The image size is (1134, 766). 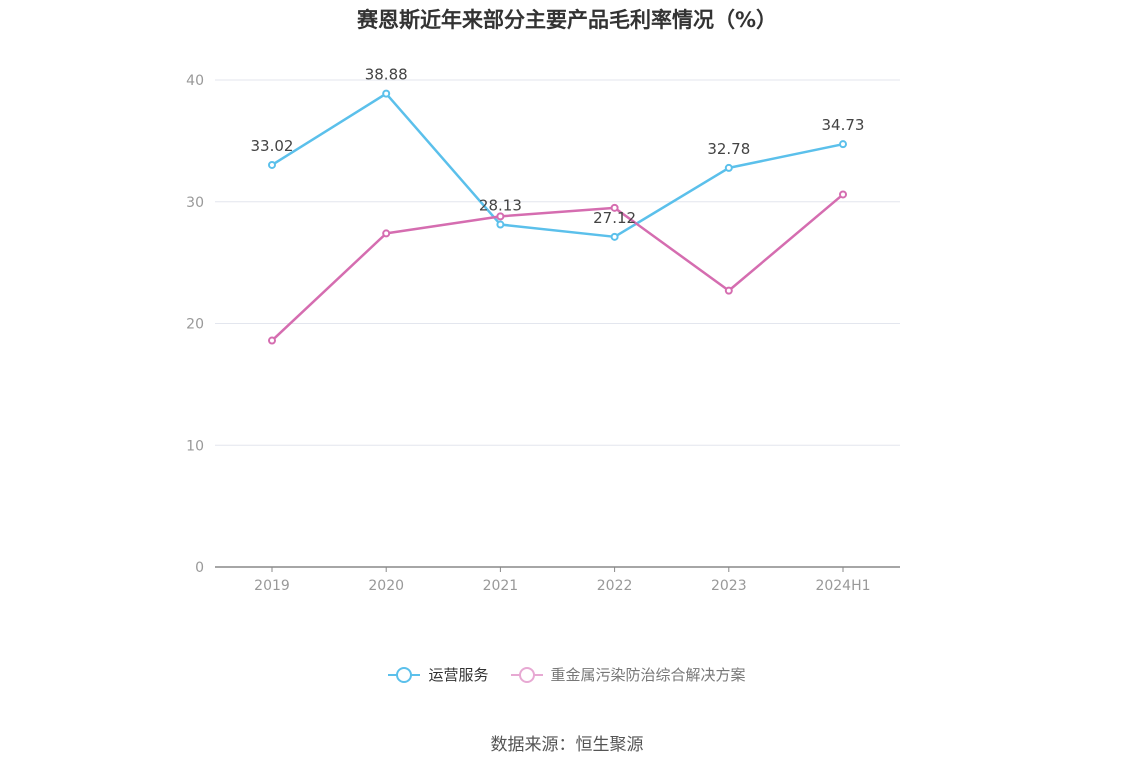 I want to click on y-tick-label: 20, so click(x=195, y=325).